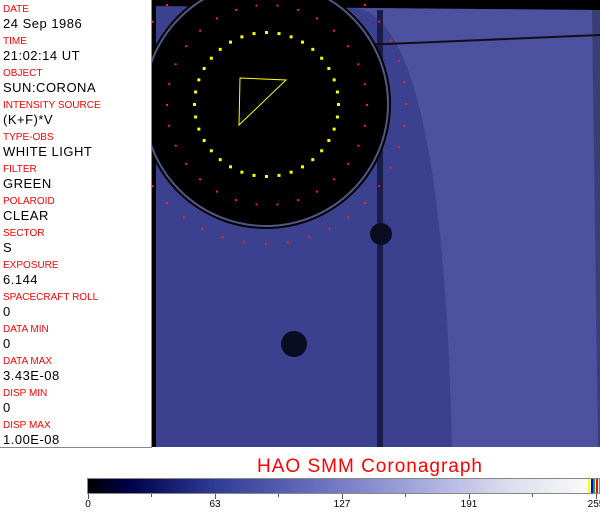 The width and height of the screenshot is (600, 512). I want to click on field-value: 3.43E-08, so click(31, 375).